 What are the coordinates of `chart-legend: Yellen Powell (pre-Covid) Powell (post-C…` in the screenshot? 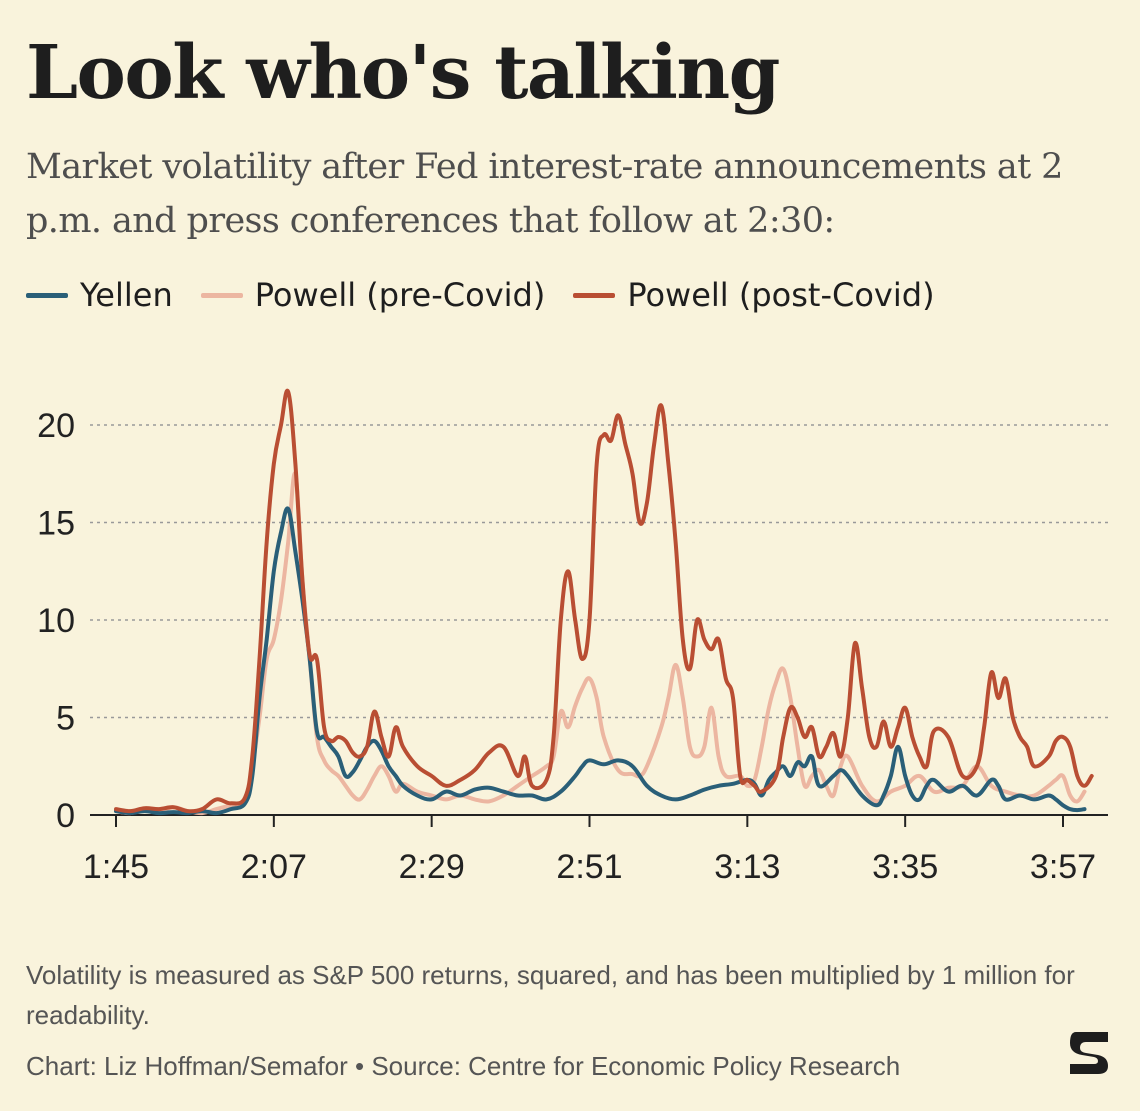 It's located at (494, 295).